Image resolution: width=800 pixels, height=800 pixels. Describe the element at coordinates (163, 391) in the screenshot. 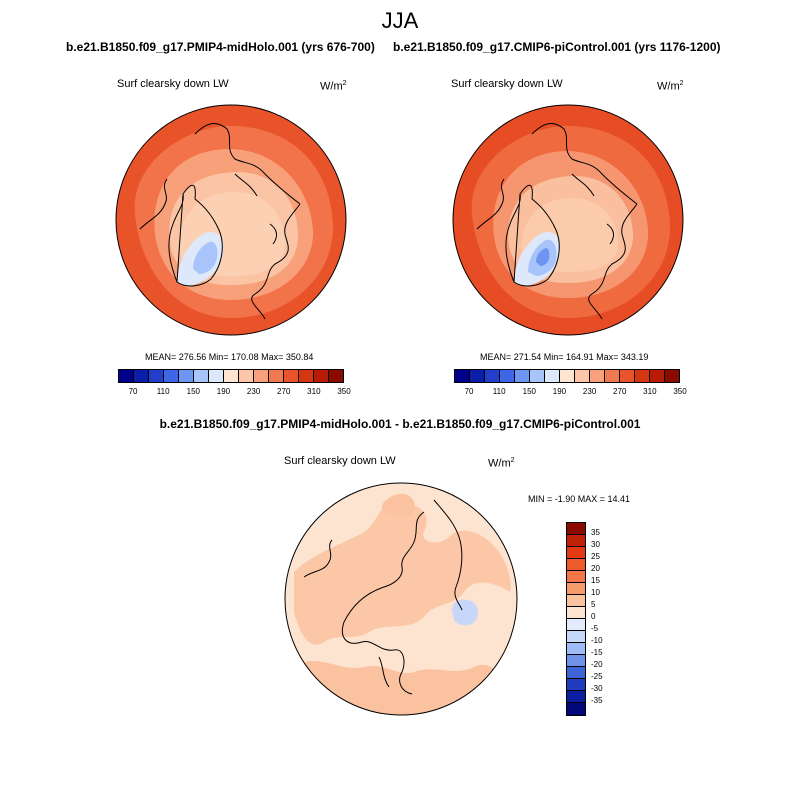

I see `colorbar-tick-label: 110` at that location.